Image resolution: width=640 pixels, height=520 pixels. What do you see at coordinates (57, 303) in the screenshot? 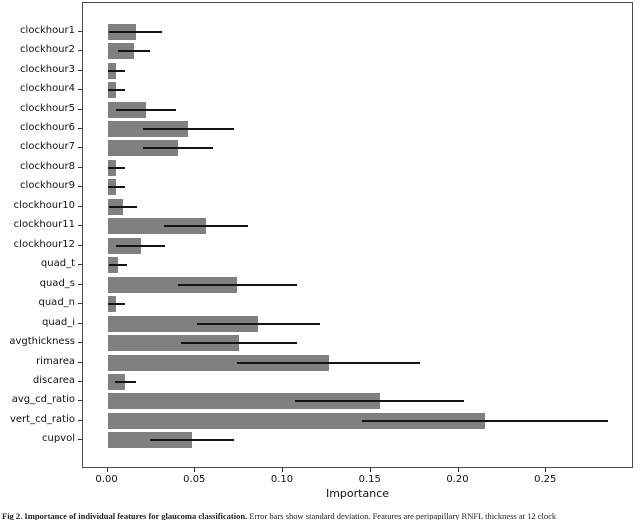
I see `y-tick-label-quad_n: quad_n` at bounding box center [57, 303].